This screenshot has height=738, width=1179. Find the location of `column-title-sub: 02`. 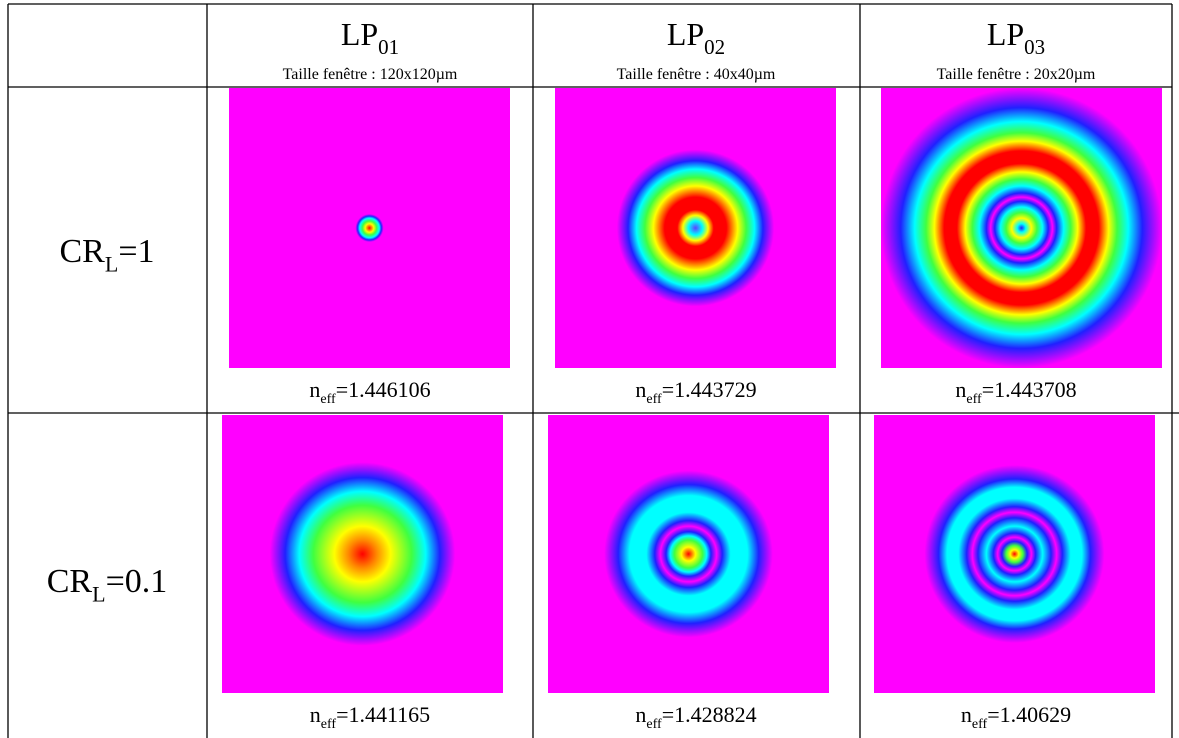

column-title-sub: 02 is located at coordinates (714, 47).